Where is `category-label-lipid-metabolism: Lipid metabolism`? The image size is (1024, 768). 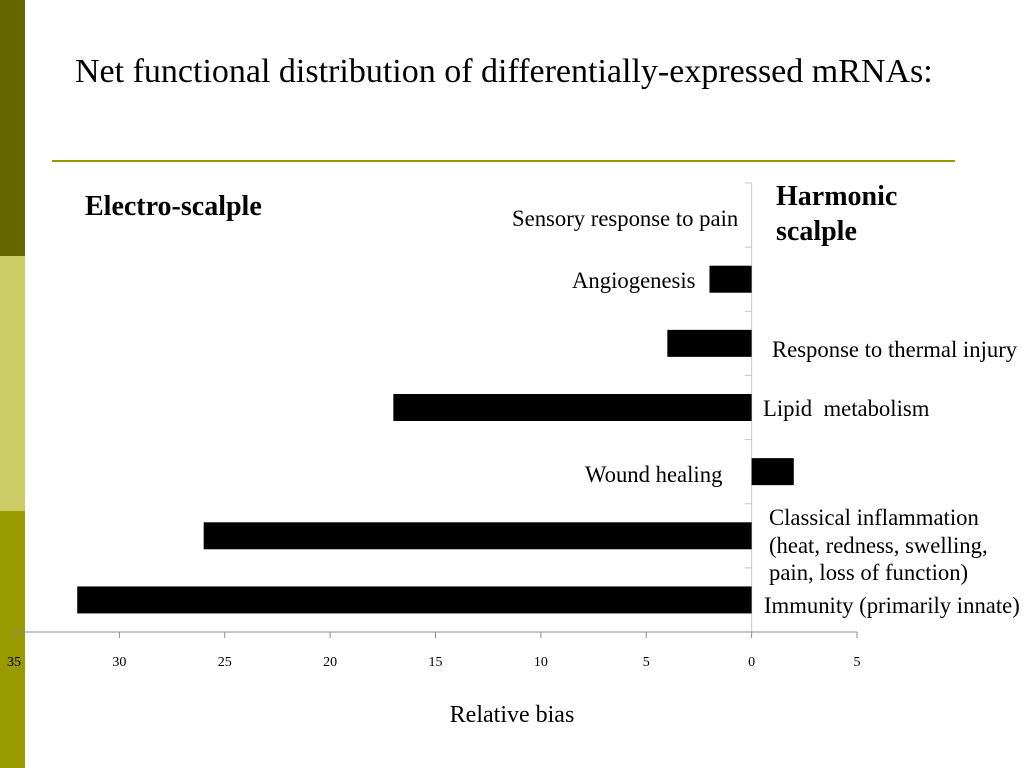
category-label-lipid-metabolism: Lipid metabolism is located at coordinates (846, 408).